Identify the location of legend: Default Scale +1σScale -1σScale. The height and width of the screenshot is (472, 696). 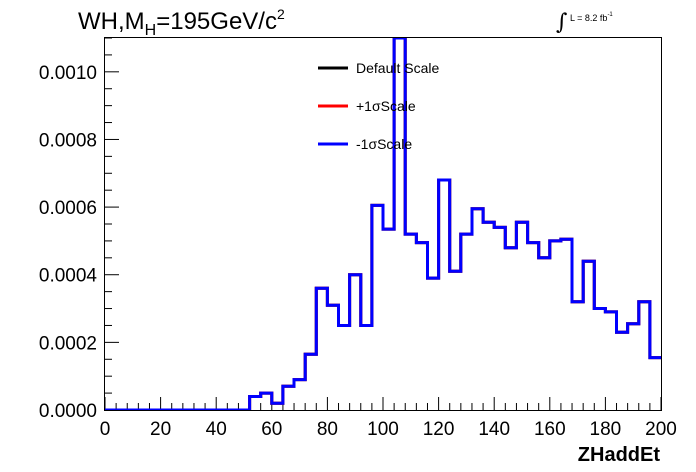
(378, 106).